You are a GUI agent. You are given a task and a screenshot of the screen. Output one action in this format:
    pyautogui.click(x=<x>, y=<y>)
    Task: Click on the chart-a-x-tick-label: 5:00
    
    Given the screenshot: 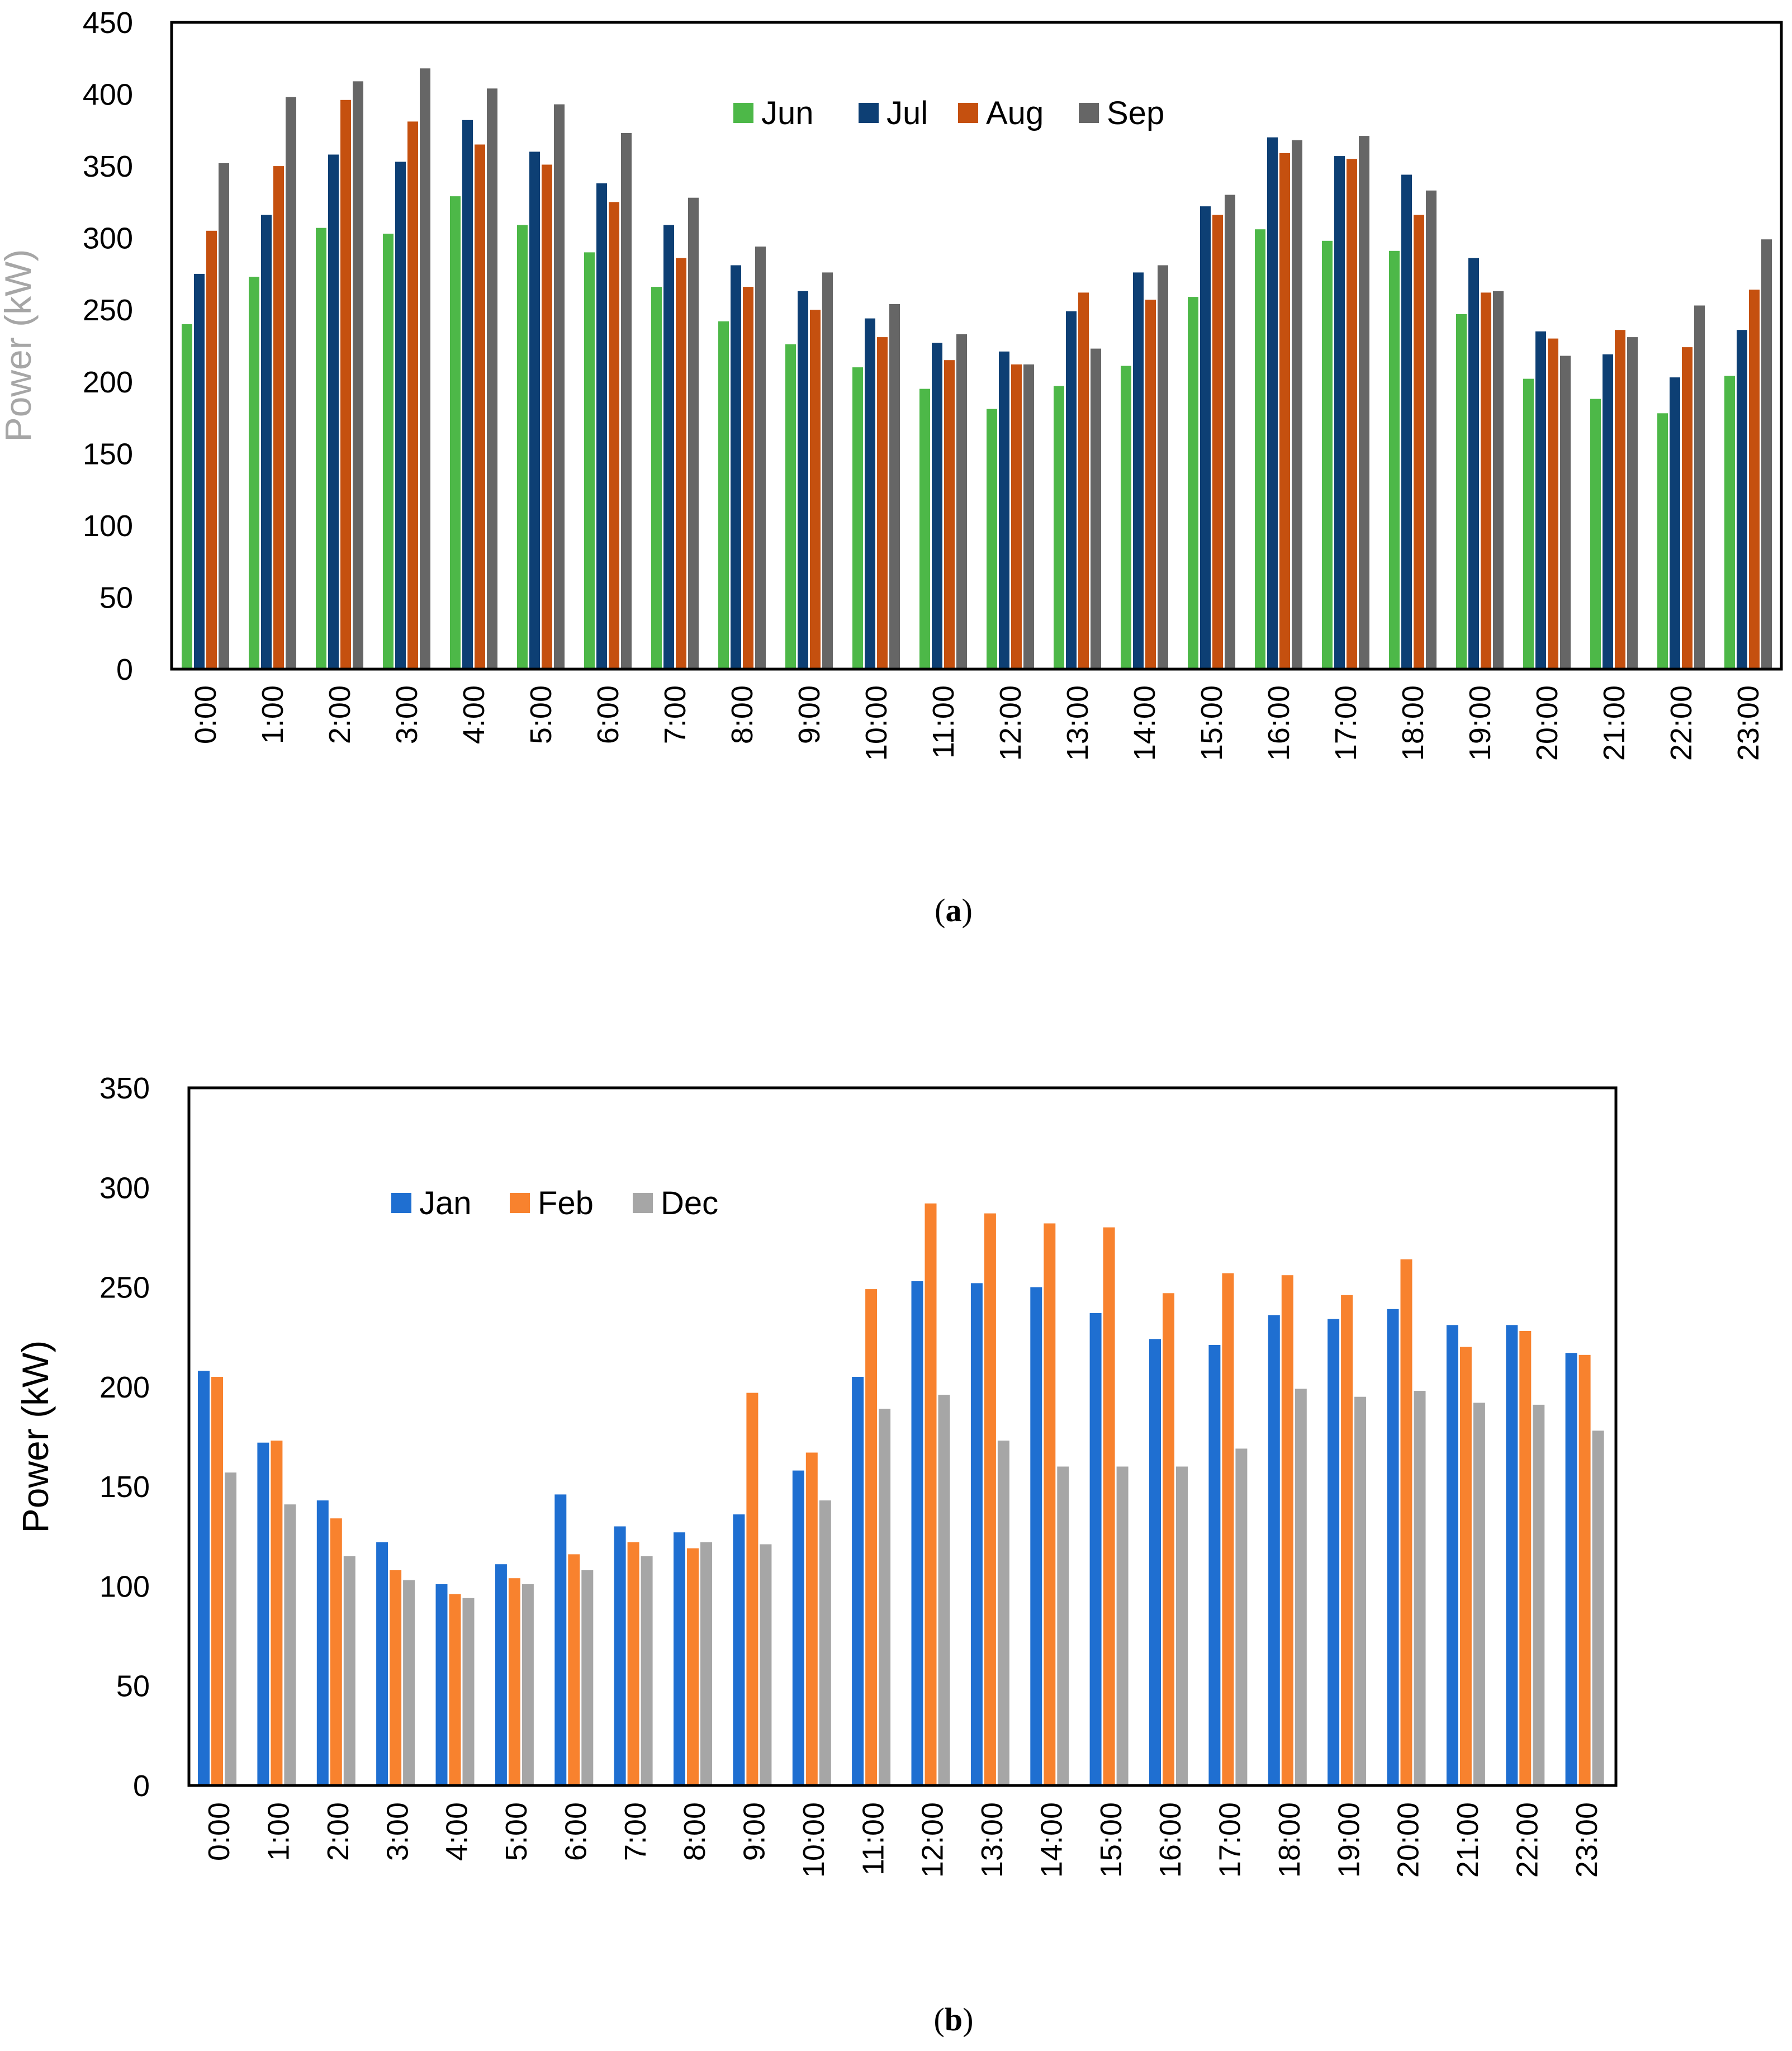 What is the action you would take?
    pyautogui.click(x=541, y=714)
    